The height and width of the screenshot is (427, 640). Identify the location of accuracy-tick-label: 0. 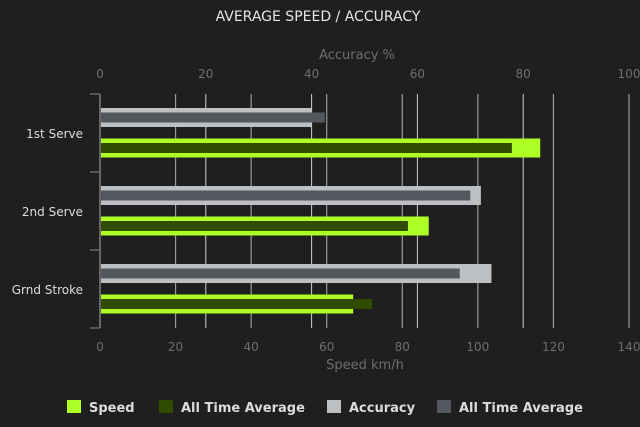
(100, 74).